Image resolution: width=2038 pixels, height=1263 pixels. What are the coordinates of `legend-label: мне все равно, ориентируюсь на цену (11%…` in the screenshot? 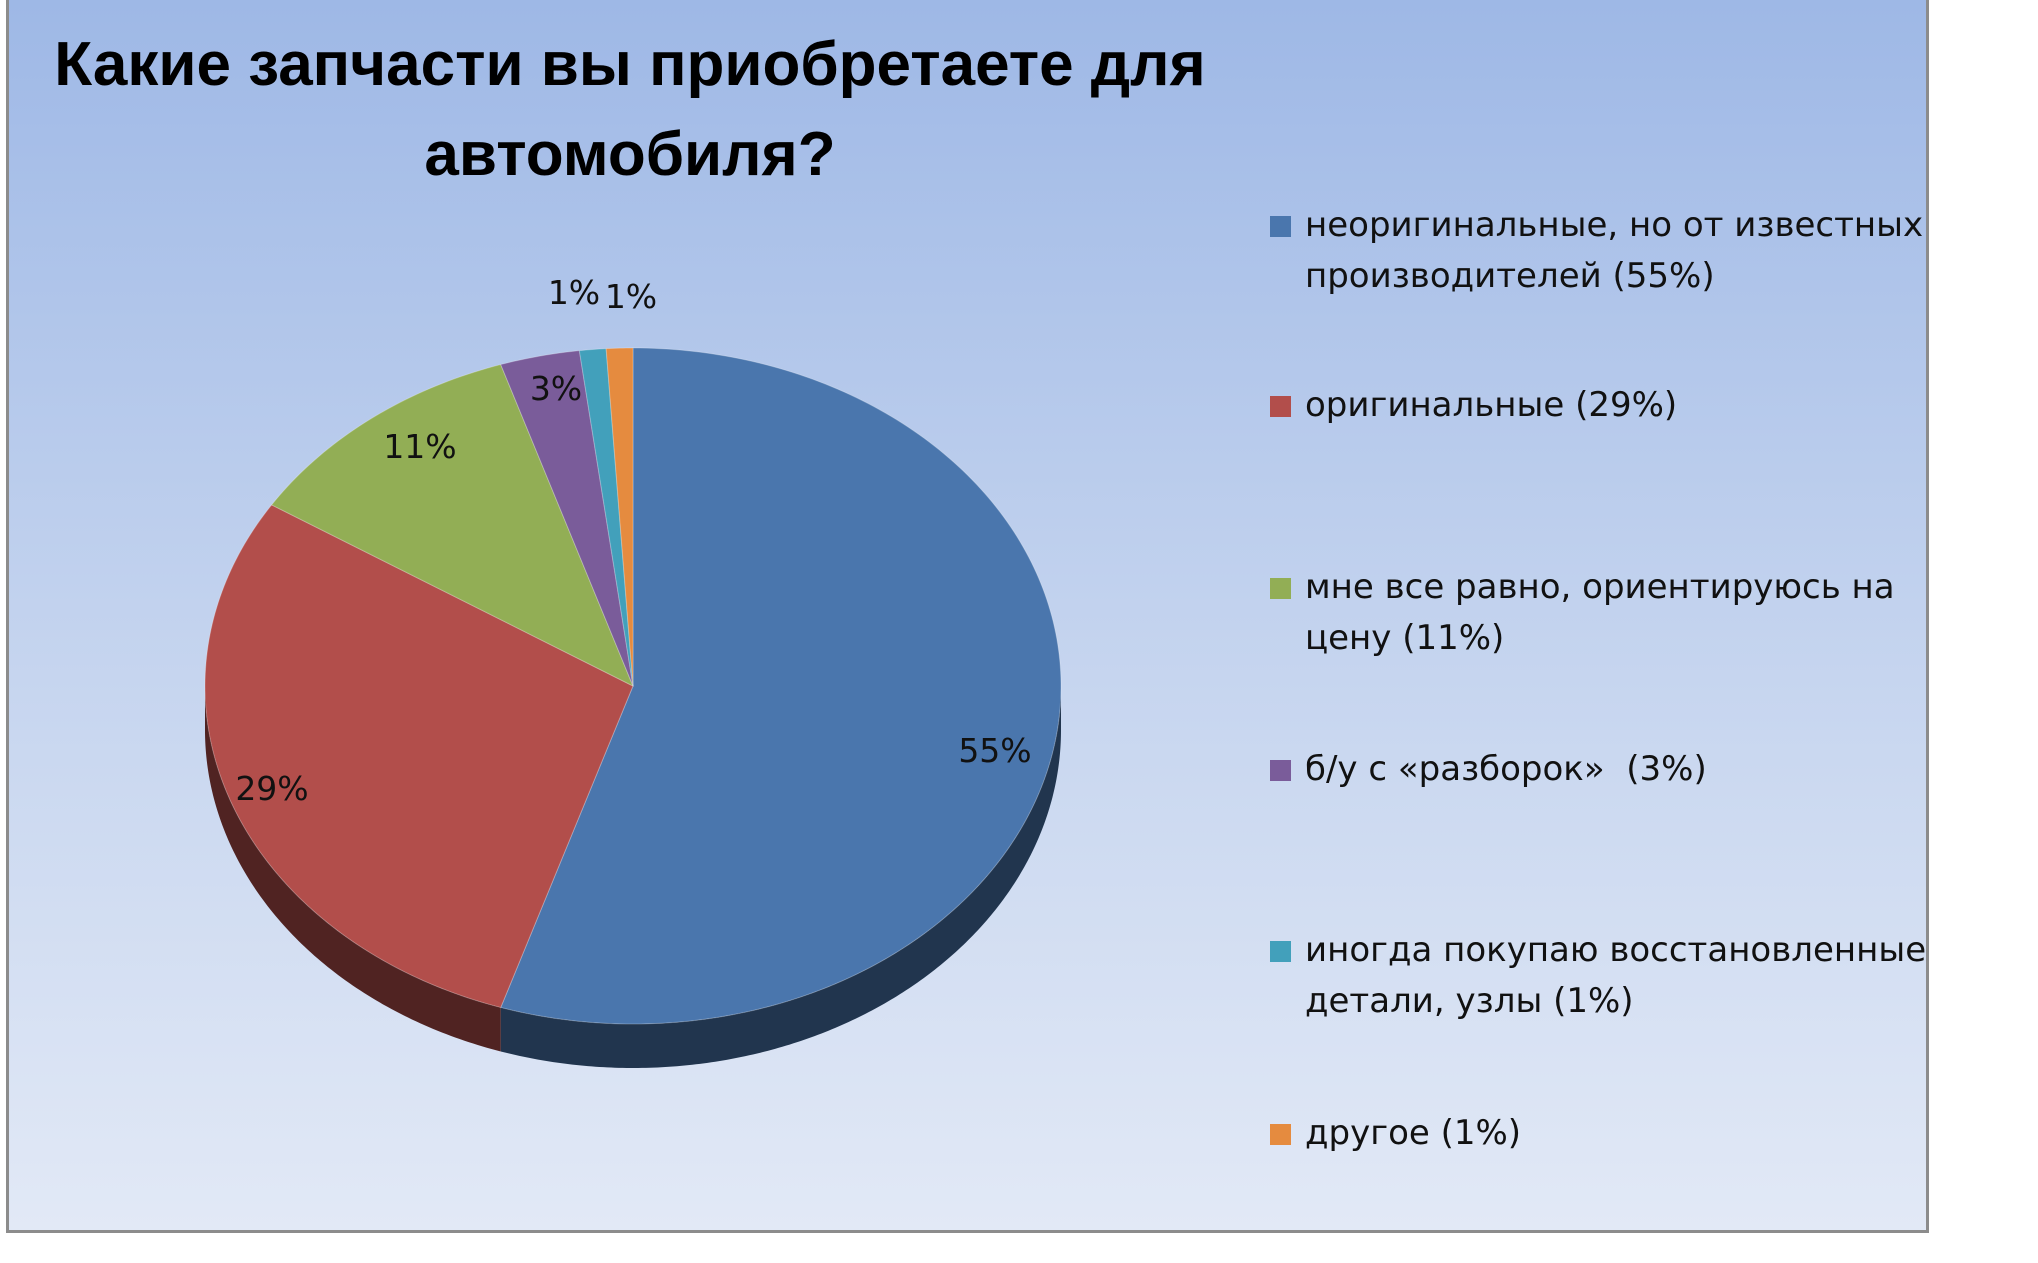 It's located at (1605, 612).